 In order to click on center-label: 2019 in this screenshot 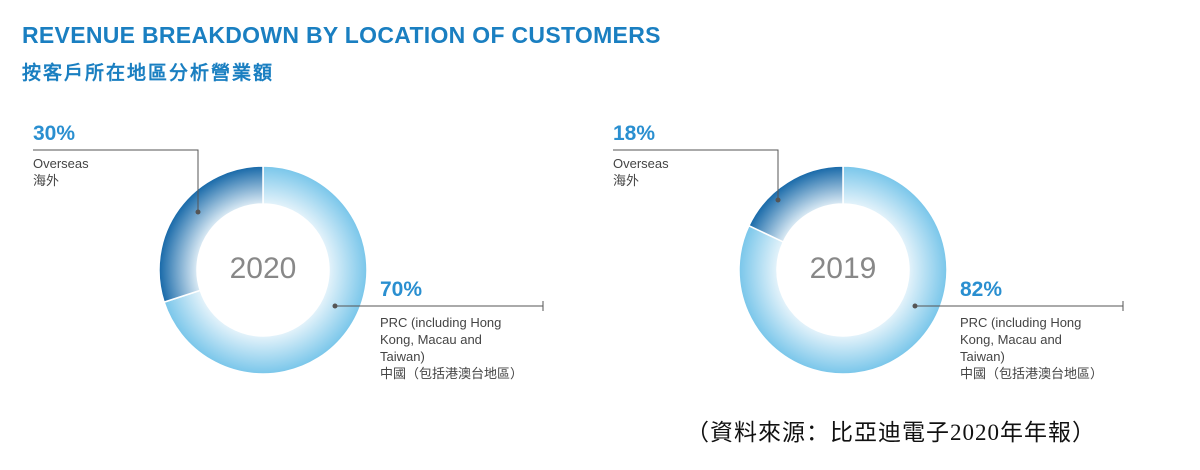, I will do `click(843, 268)`.